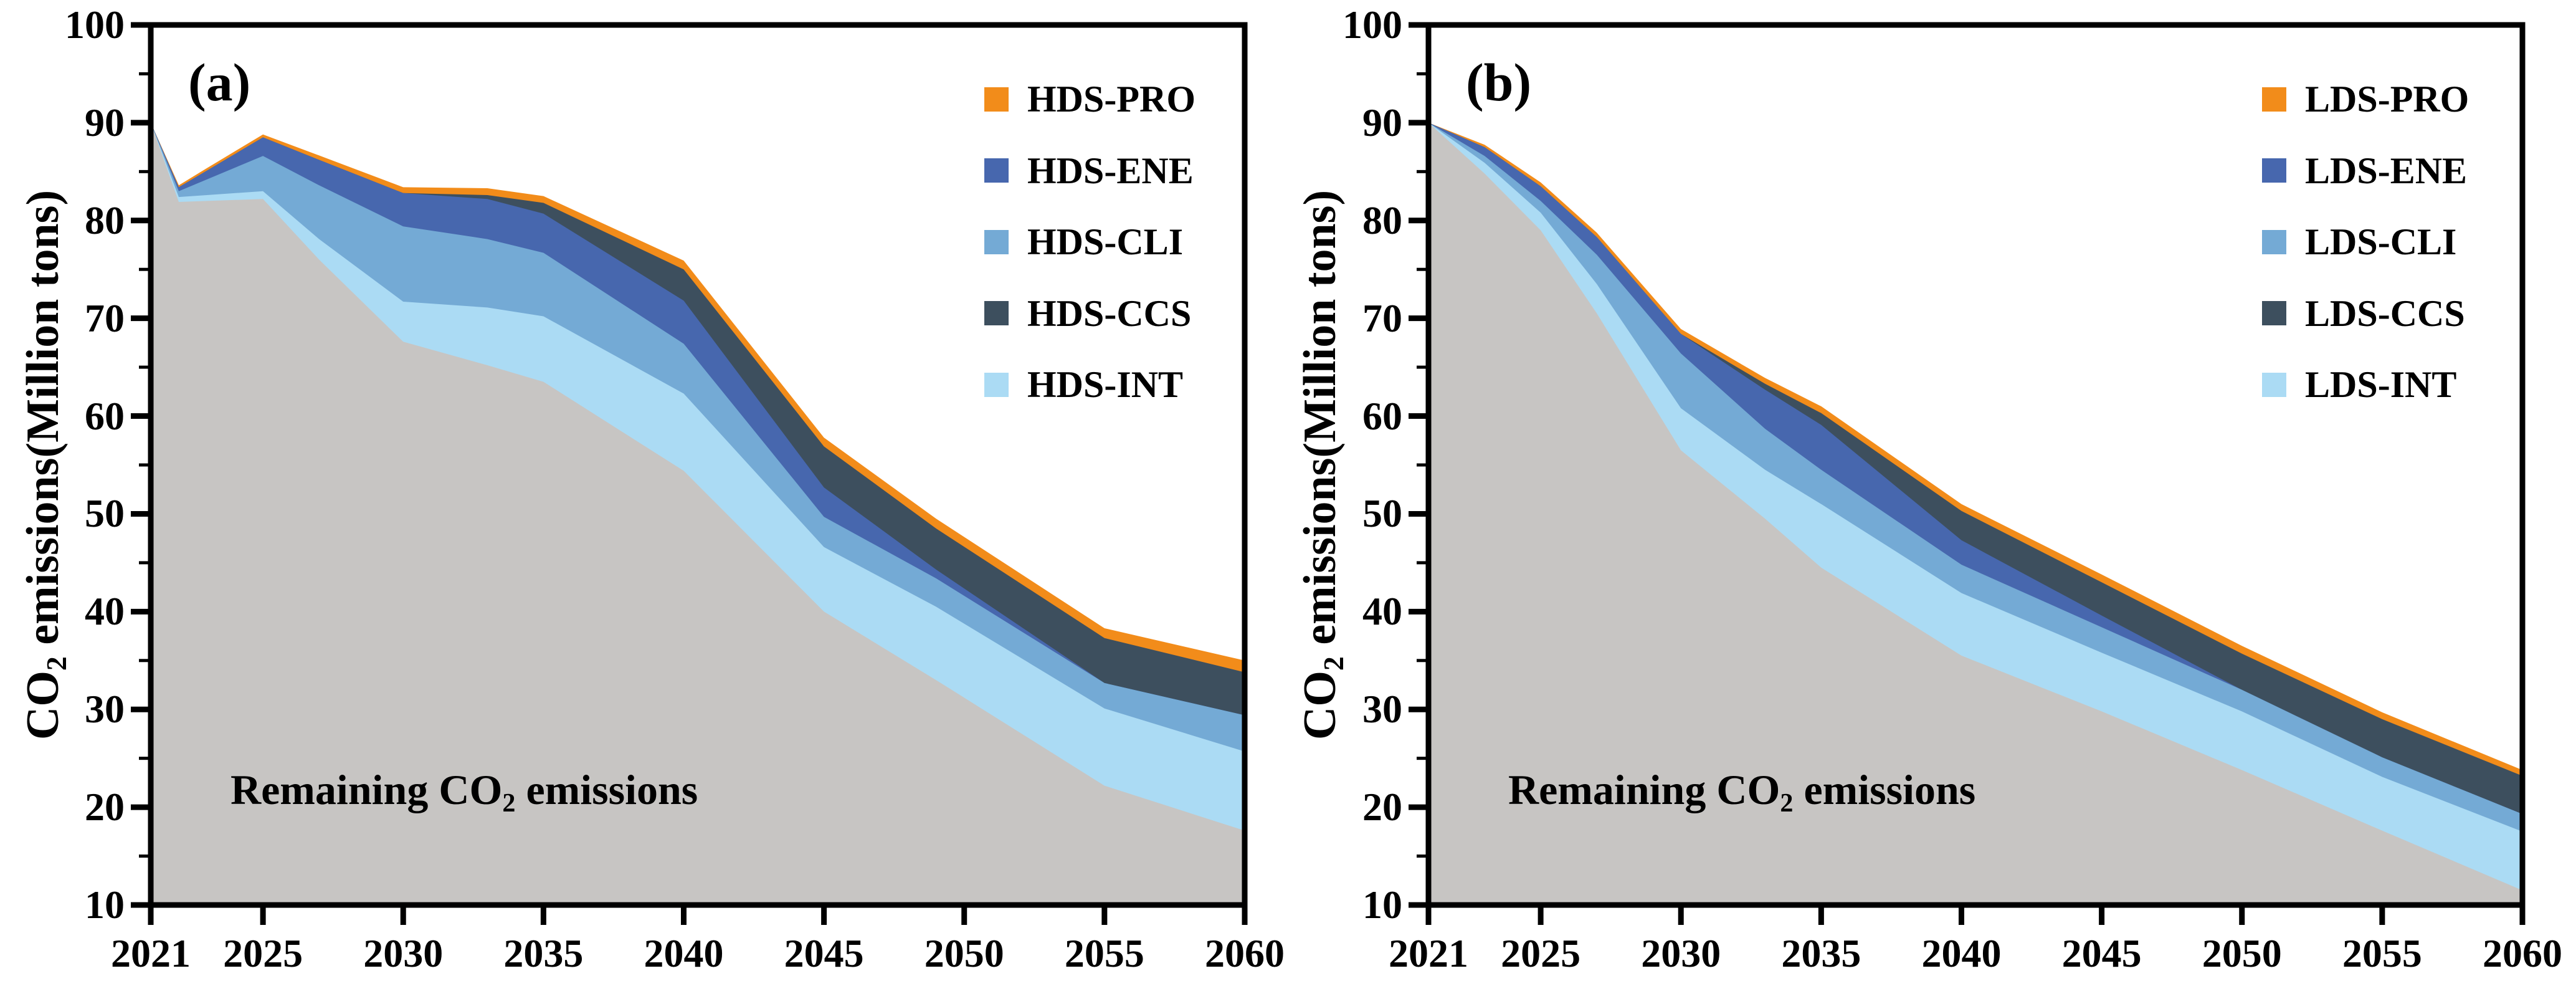 Image resolution: width=2576 pixels, height=986 pixels. Describe the element at coordinates (996, 384) in the screenshot. I see `legend-swatch-hds-int` at that location.